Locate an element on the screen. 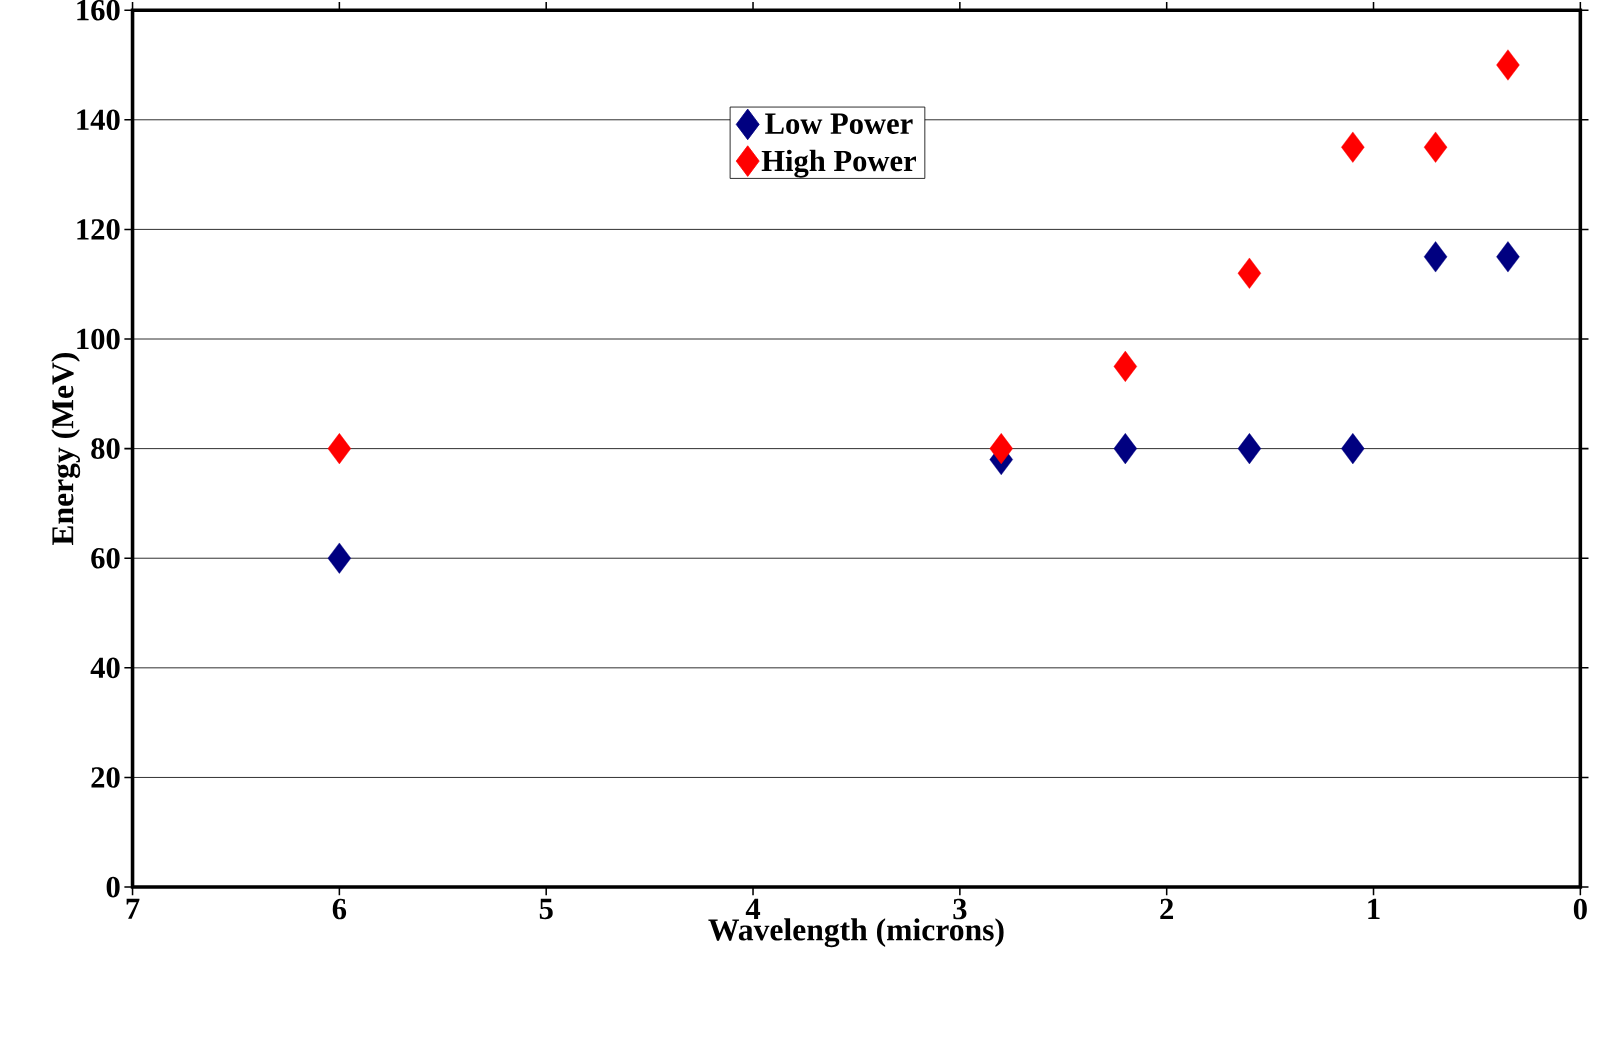 This screenshot has height=1045, width=1611. x-axis-title: Wavelength (microns) is located at coordinates (856, 933).